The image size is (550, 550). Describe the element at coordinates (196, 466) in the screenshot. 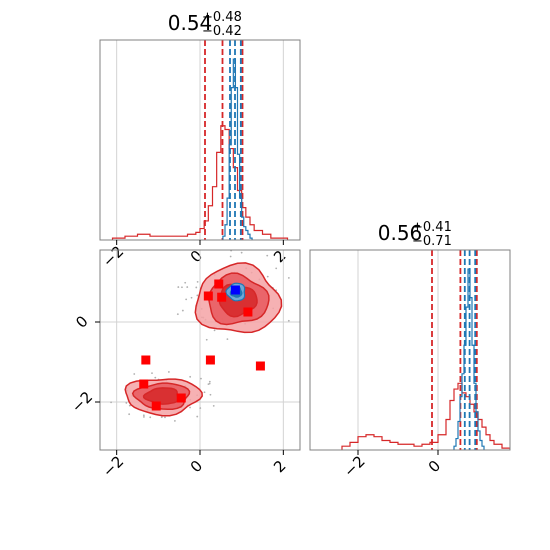

I see `bottom-left-contour-xtick-label-1: 0` at that location.